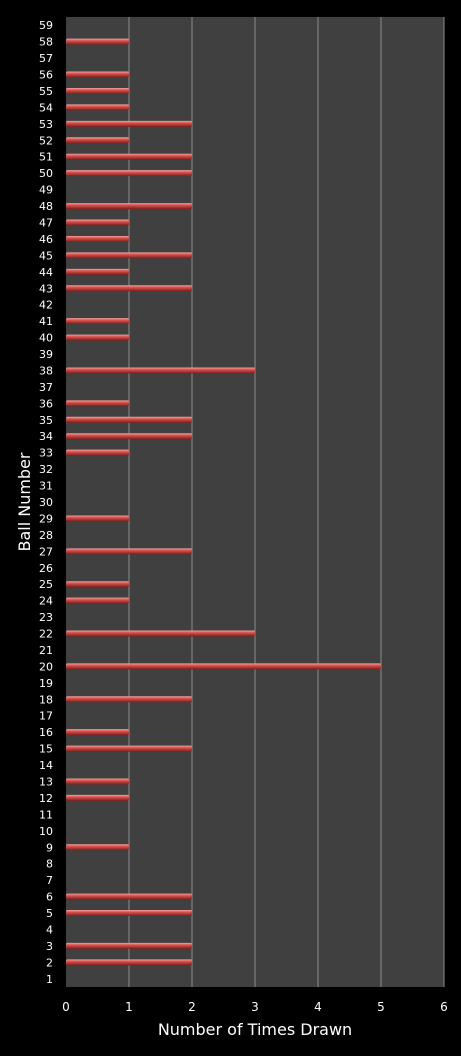 The width and height of the screenshot is (461, 1056). What do you see at coordinates (46, 732) in the screenshot?
I see `y-tick-label: 16` at bounding box center [46, 732].